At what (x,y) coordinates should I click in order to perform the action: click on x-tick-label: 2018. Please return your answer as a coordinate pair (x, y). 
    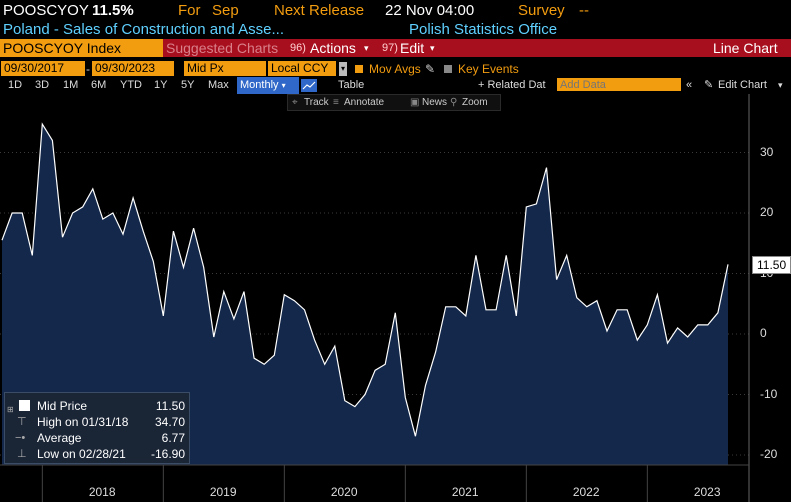
    Looking at the image, I should click on (102, 492).